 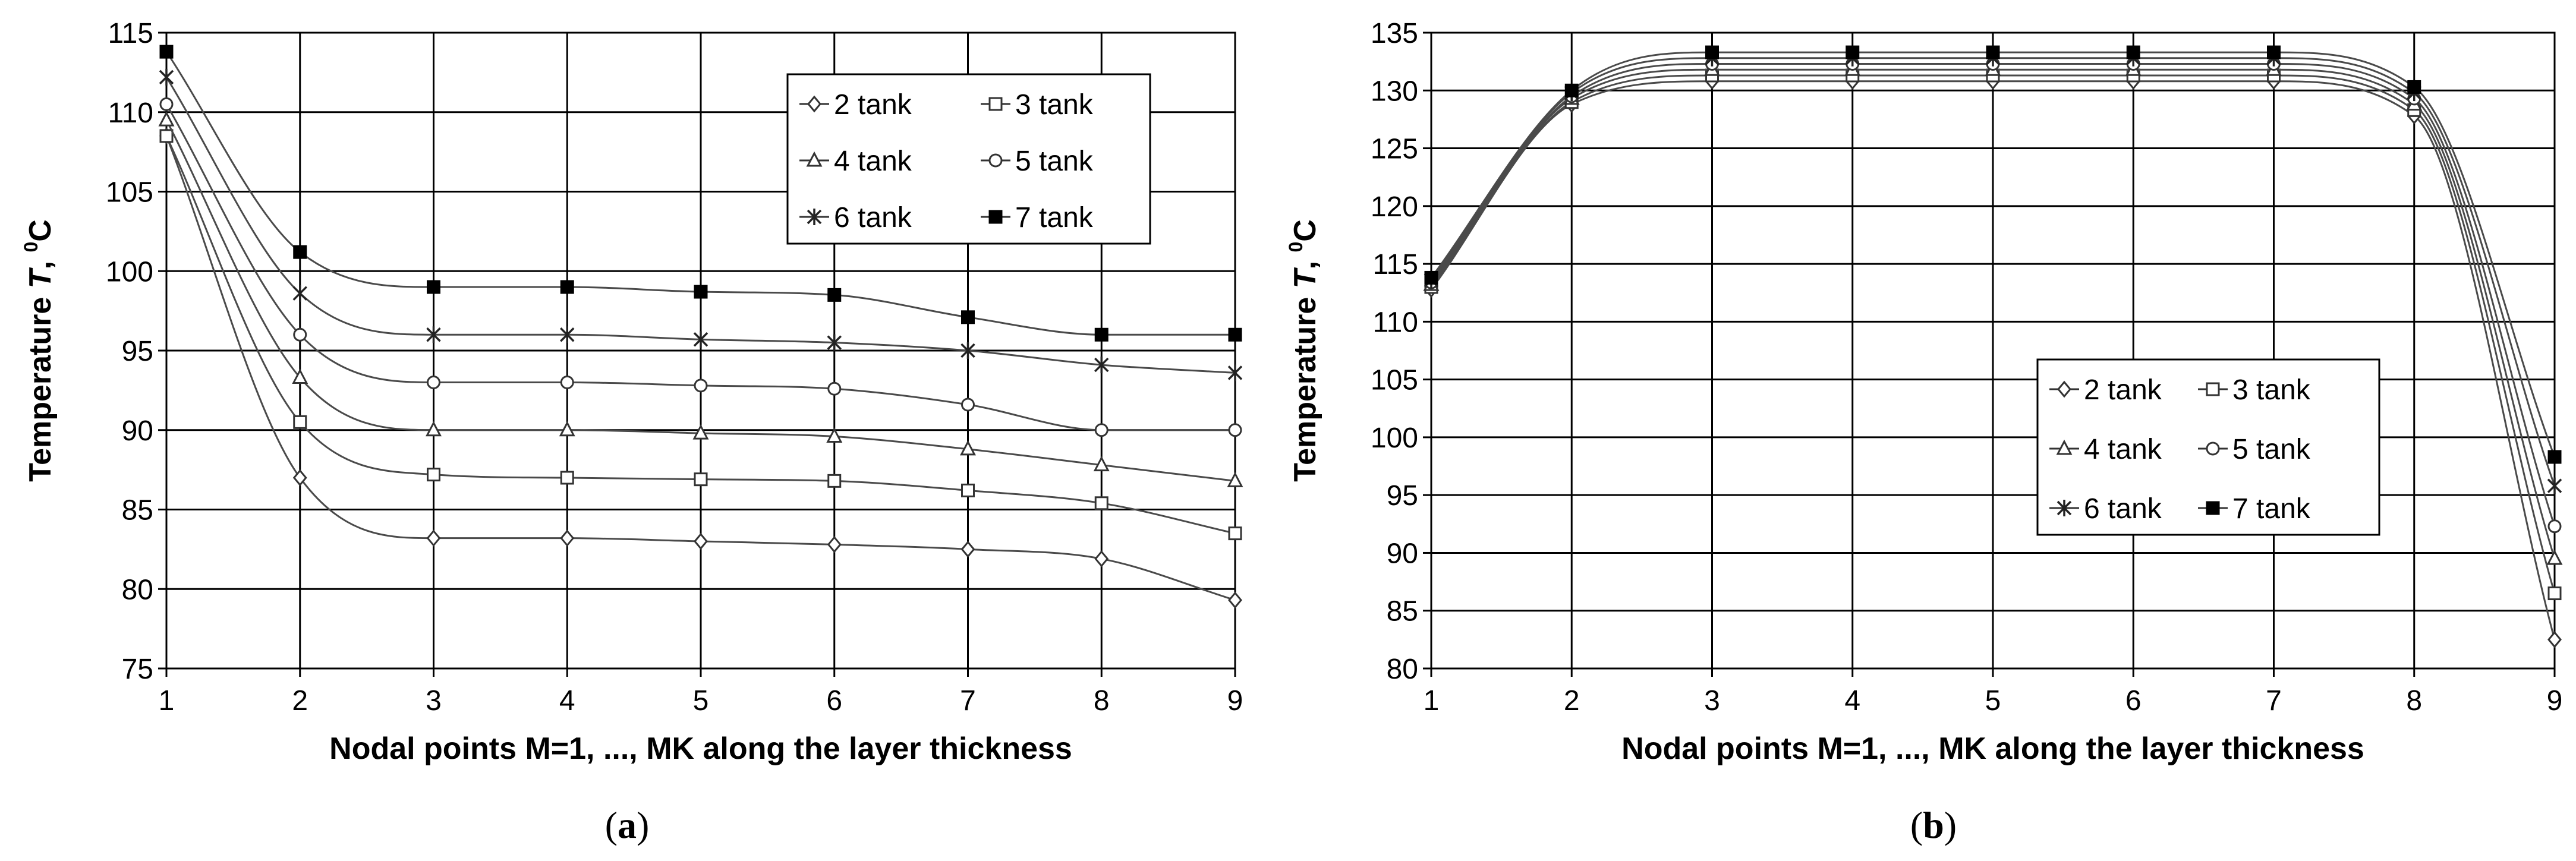 What do you see at coordinates (1916, 825) in the screenshot?
I see `panel-label-open: (` at bounding box center [1916, 825].